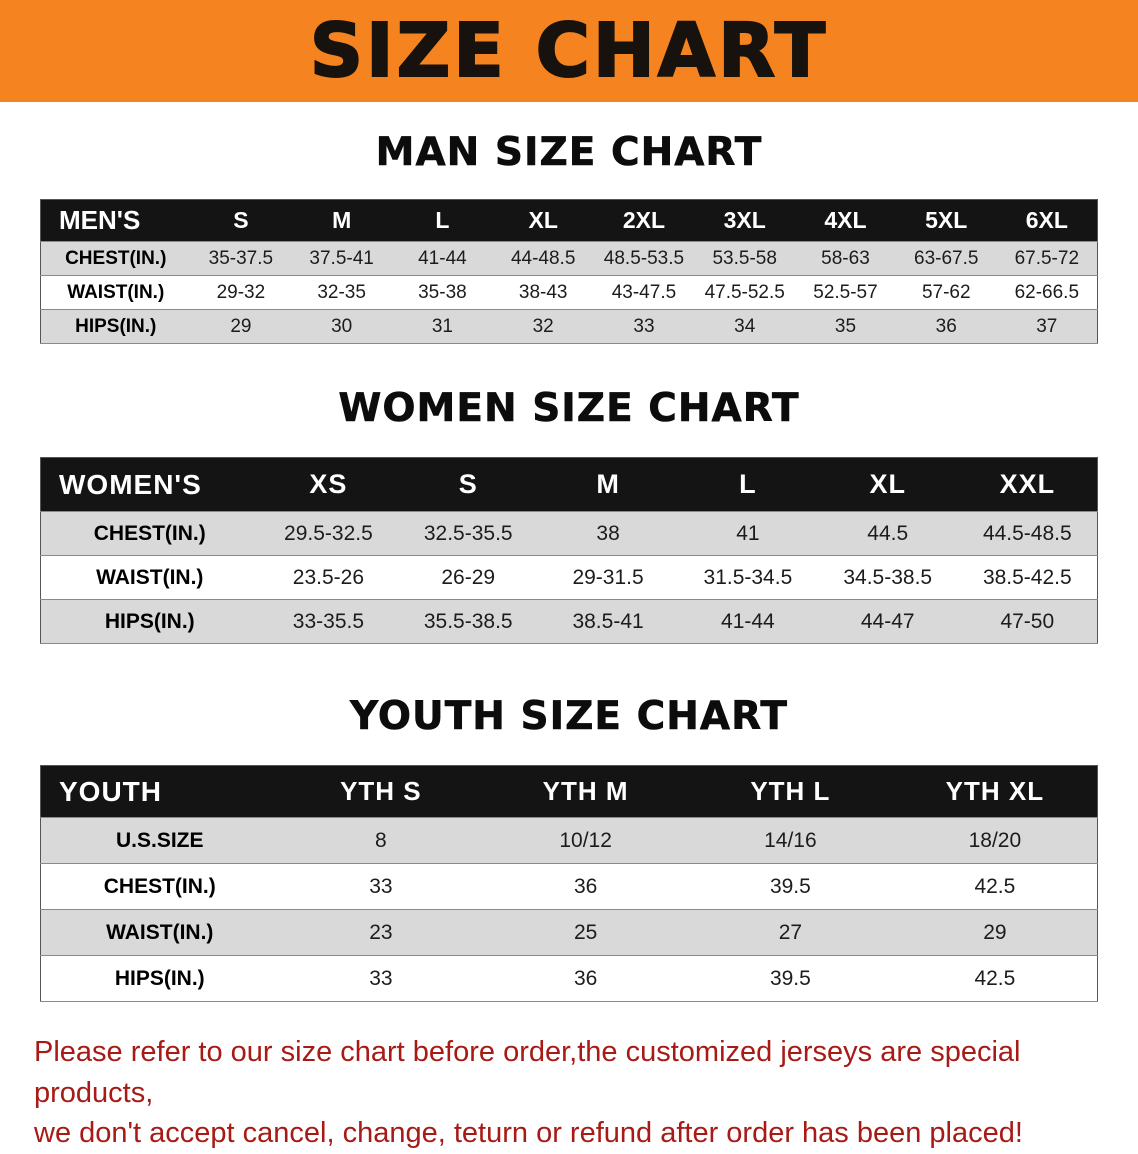 This screenshot has height=1154, width=1138. I want to click on size-column-header: YTH XL, so click(995, 791).